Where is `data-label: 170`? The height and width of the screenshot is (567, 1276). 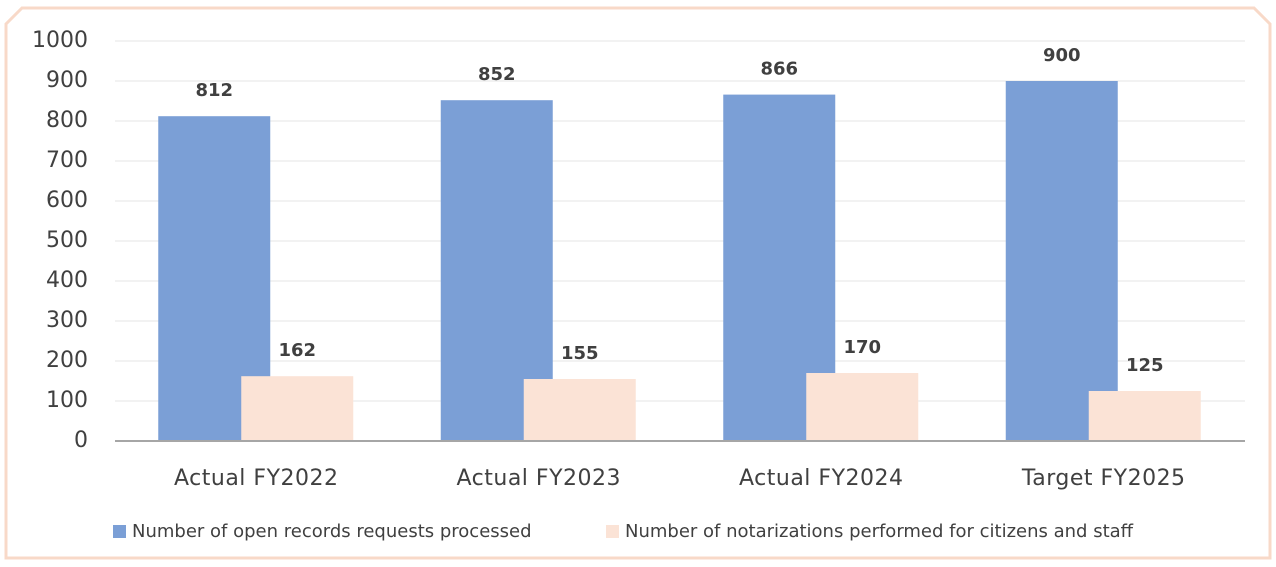
data-label: 170 is located at coordinates (862, 347).